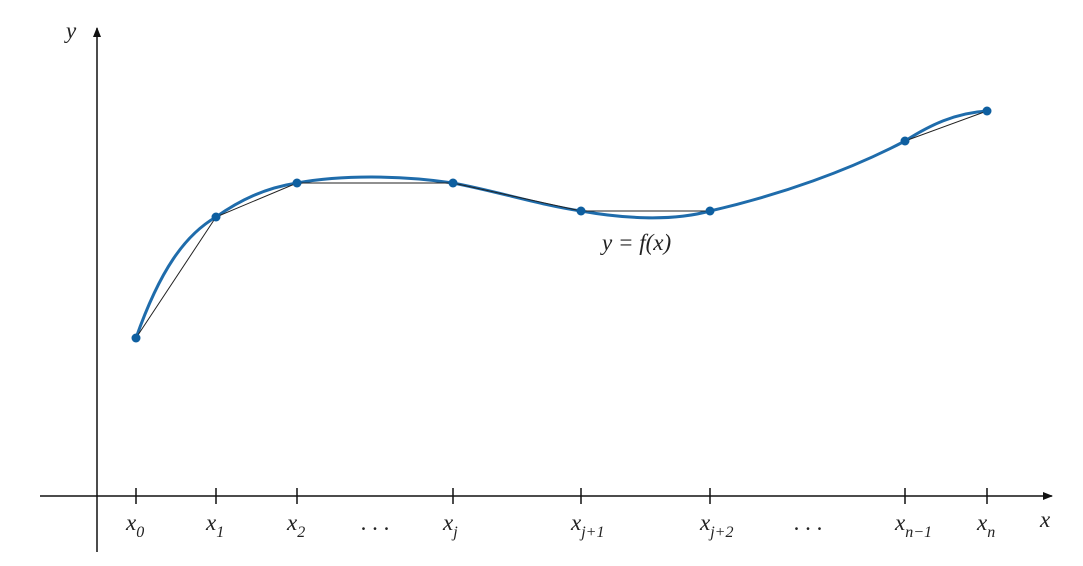 This screenshot has width=1083, height=566. Describe the element at coordinates (454, 532) in the screenshot. I see `tick-subscript: j` at that location.